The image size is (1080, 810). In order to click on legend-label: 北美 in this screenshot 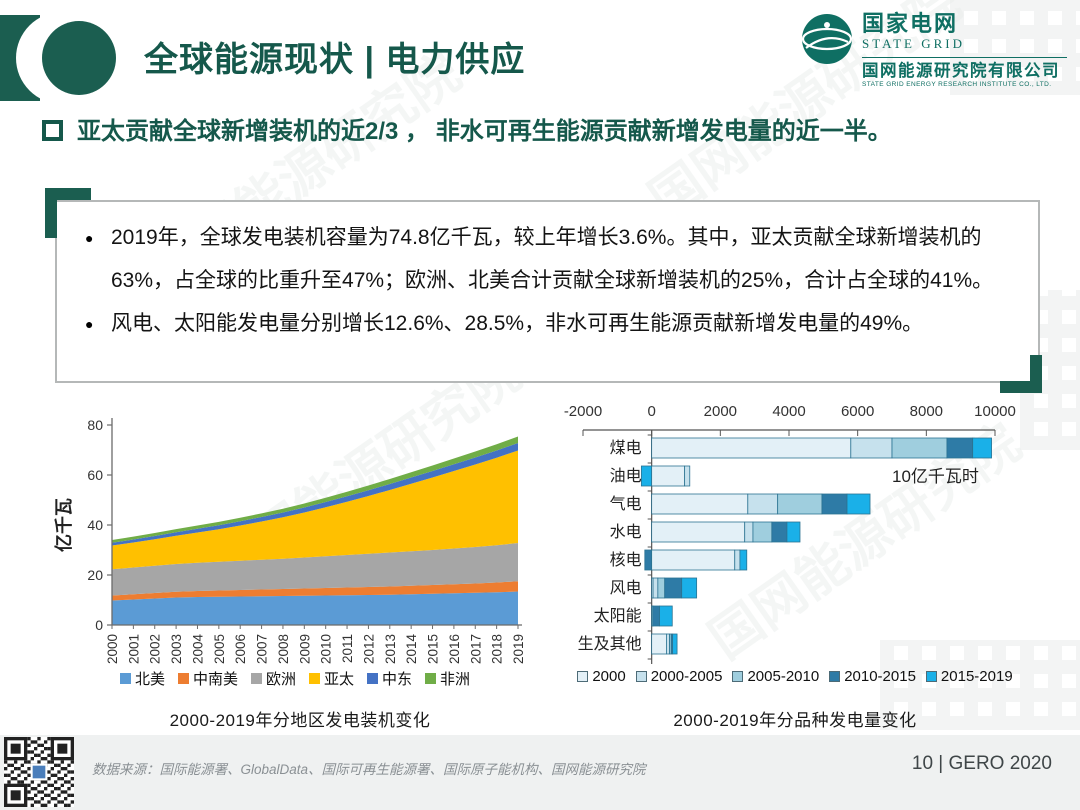, I will do `click(149, 679)`.